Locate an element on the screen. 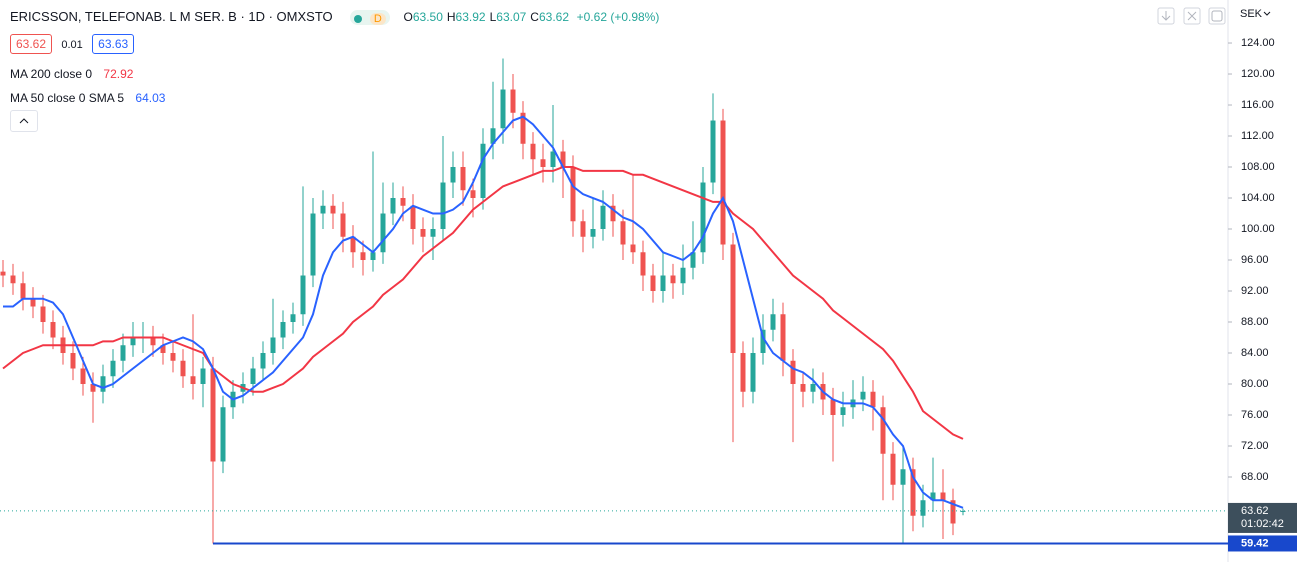 The image size is (1297, 562). delay-badge: D is located at coordinates (377, 19).